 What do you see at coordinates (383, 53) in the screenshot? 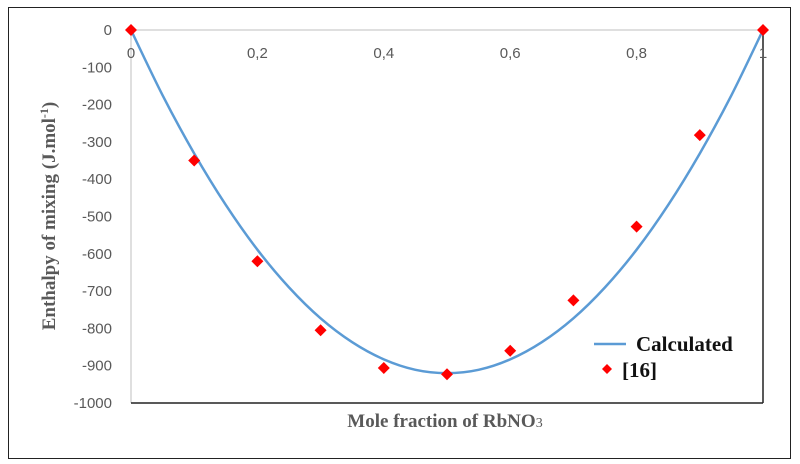
I see `x-tick-label: 0,4` at bounding box center [383, 53].